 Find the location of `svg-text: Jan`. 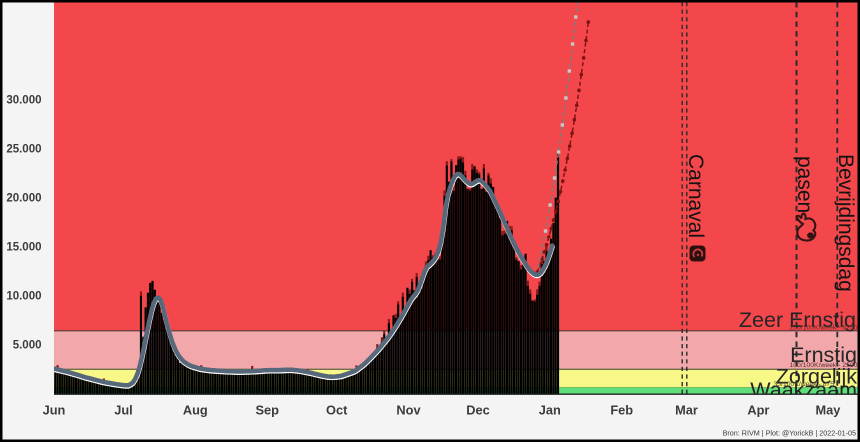

svg-text: Jan is located at coordinates (550, 410).